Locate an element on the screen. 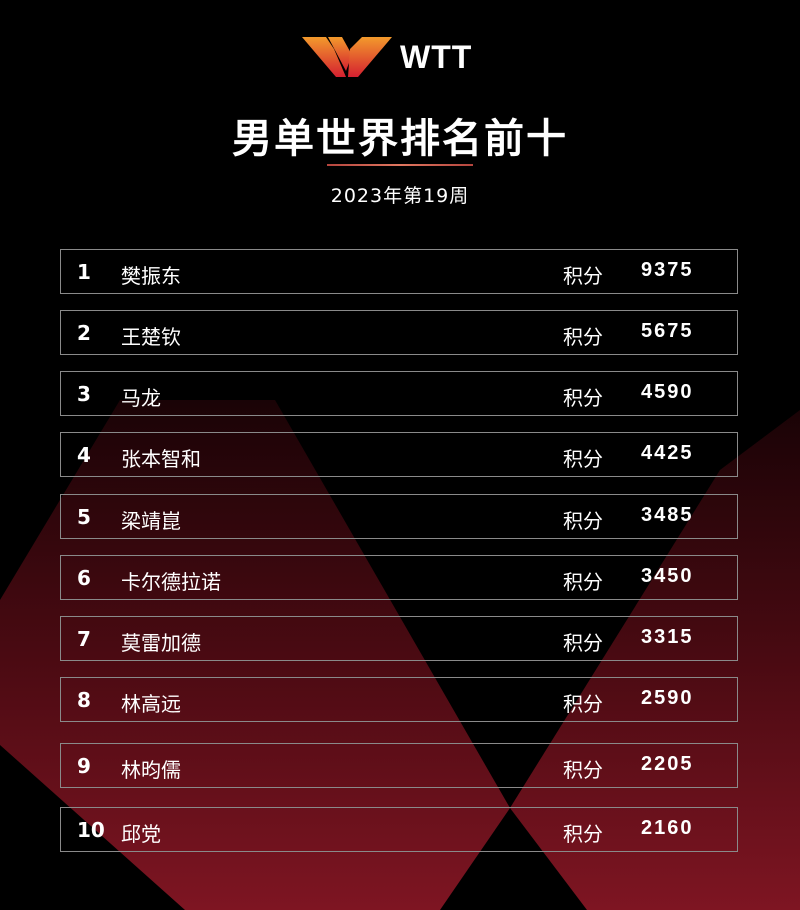 The height and width of the screenshot is (910, 800). ranking-row: 8 林高远 积分 2590 is located at coordinates (399, 699).